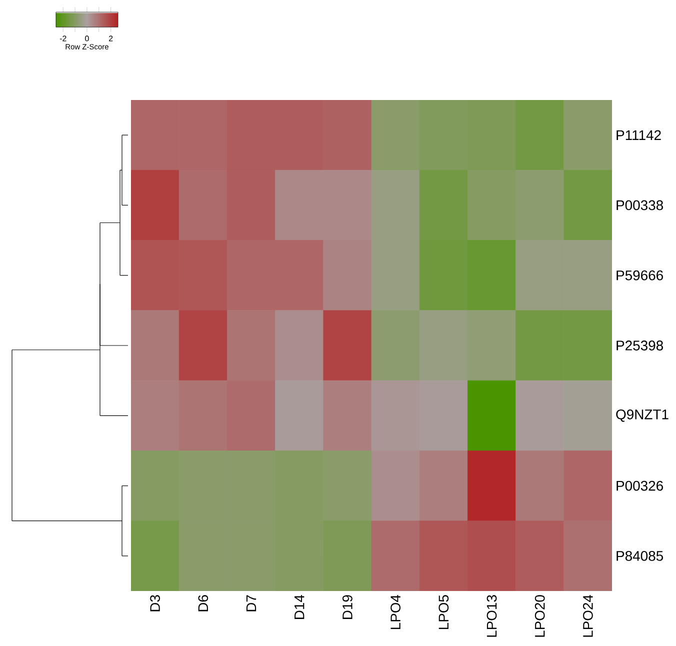  What do you see at coordinates (491, 616) in the screenshot?
I see `x-tick-label: LPO13` at bounding box center [491, 616].